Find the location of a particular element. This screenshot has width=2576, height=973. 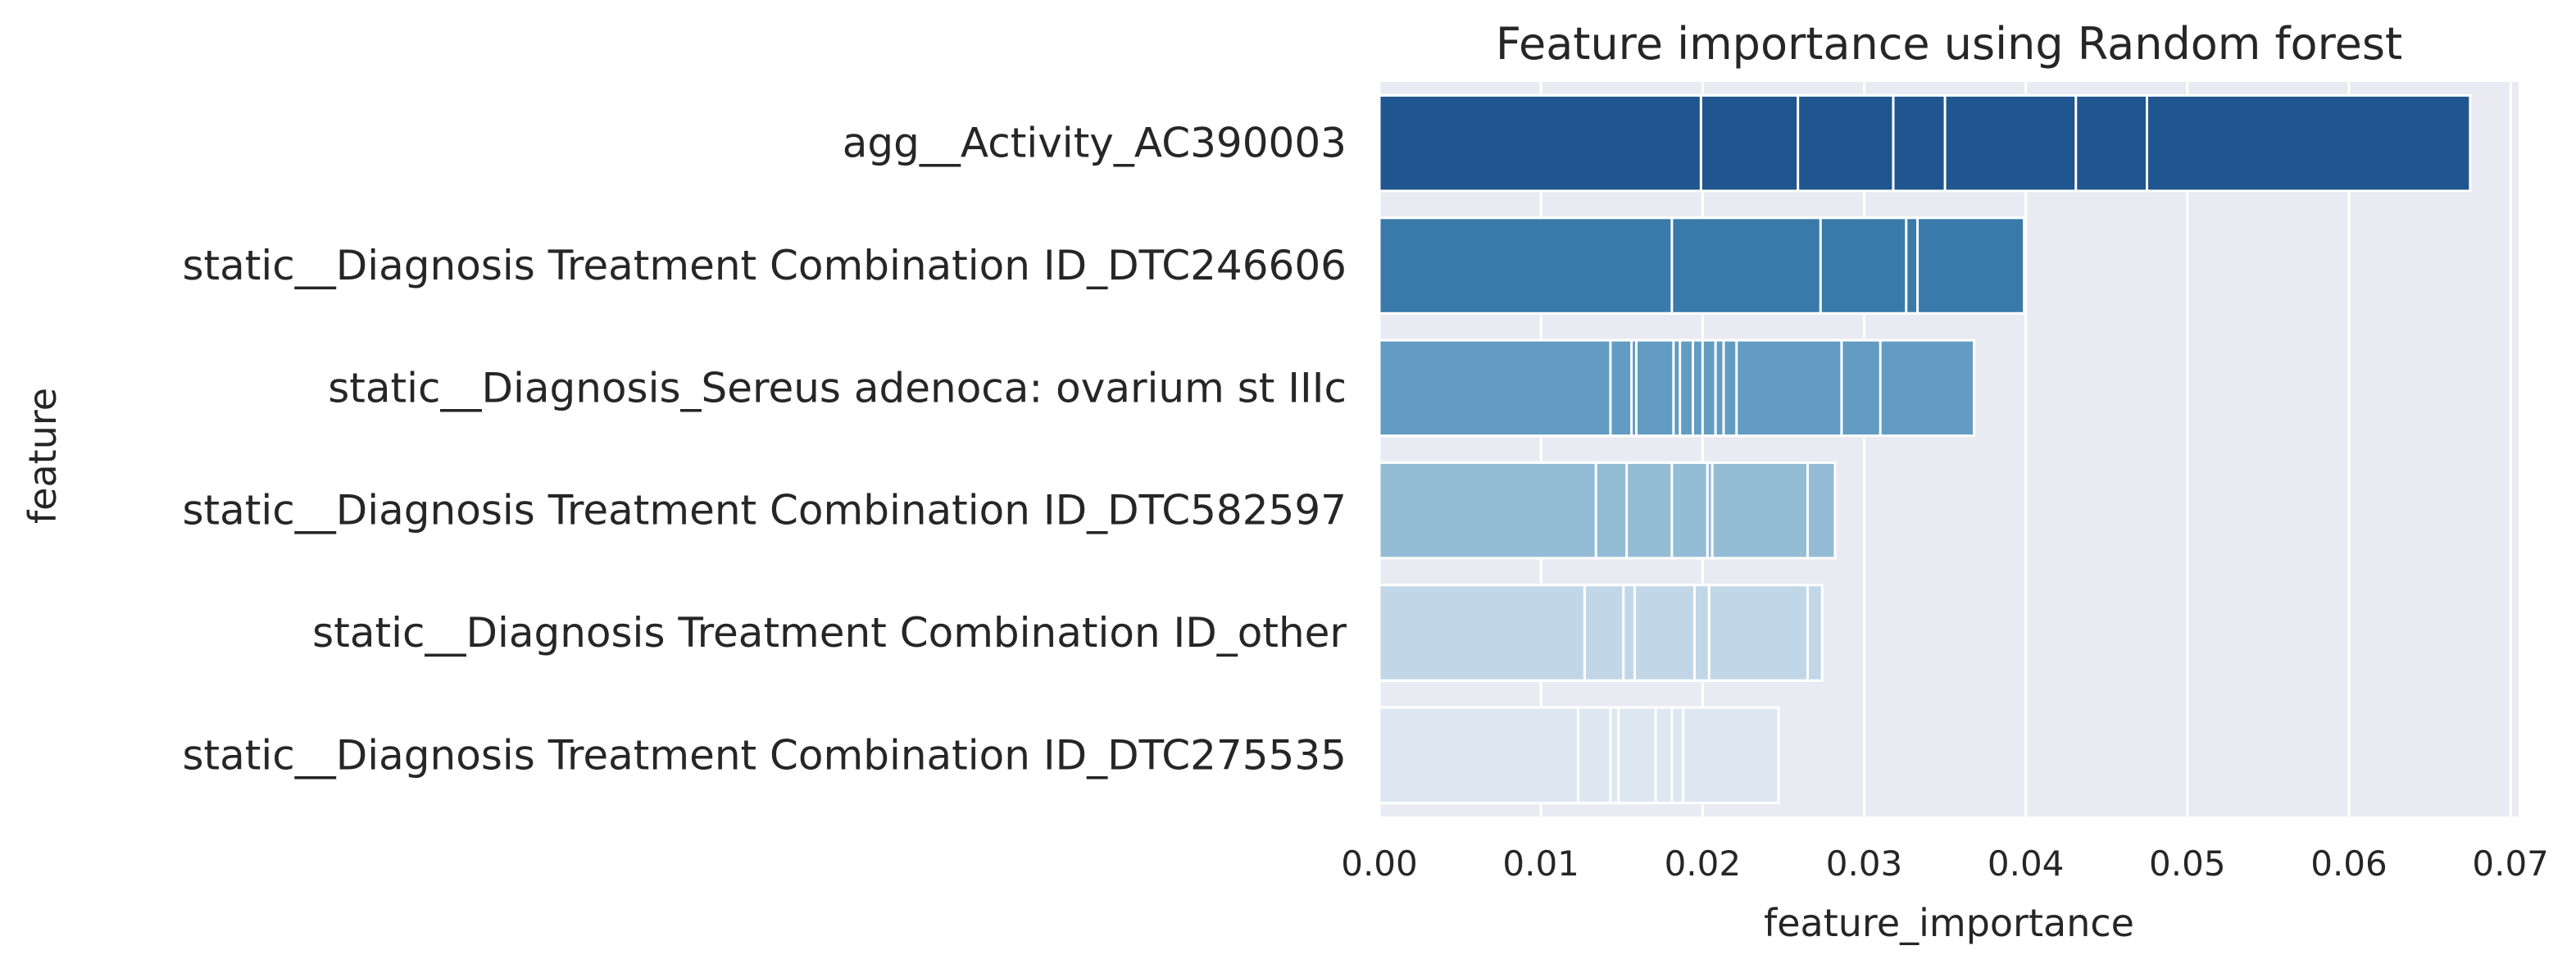

y-axis-label: feature is located at coordinates (42, 456).